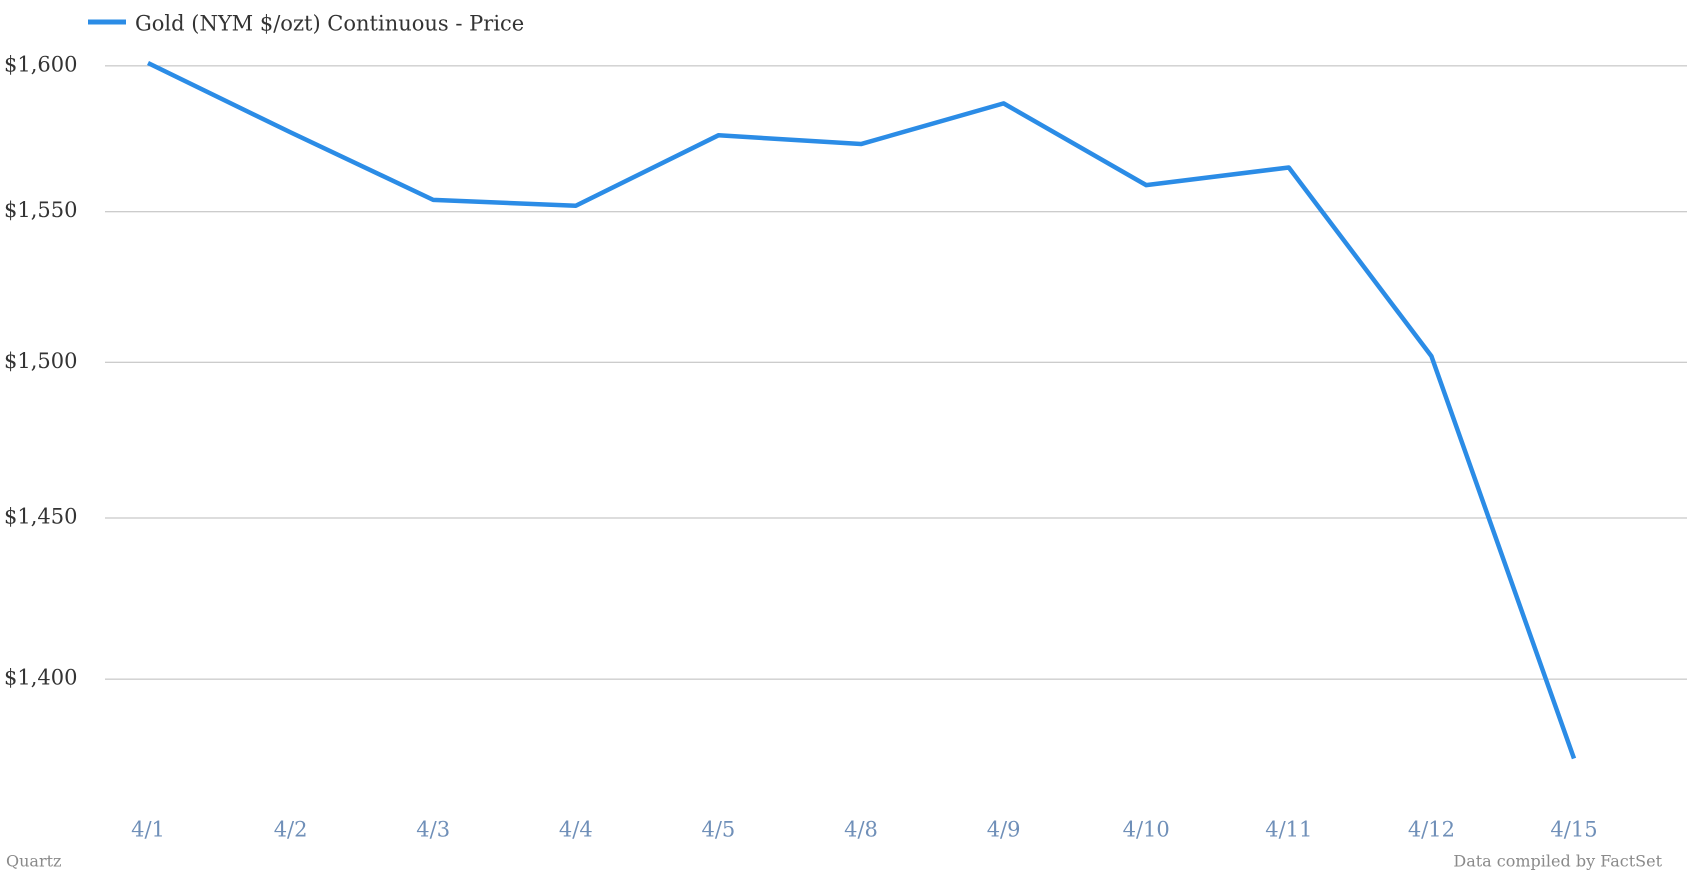  What do you see at coordinates (40, 361) in the screenshot?
I see `y-tick-label: $1,500` at bounding box center [40, 361].